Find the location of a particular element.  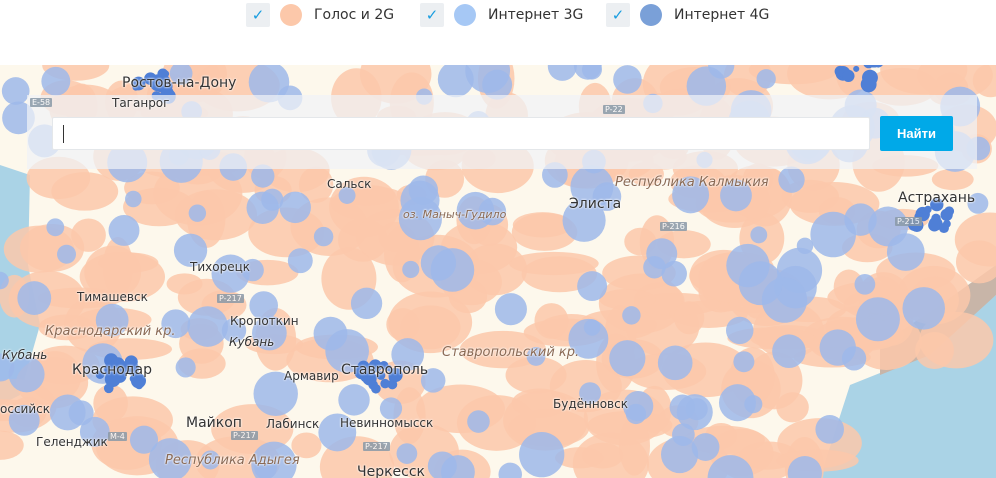

road-sign: P-217 is located at coordinates (230, 298).